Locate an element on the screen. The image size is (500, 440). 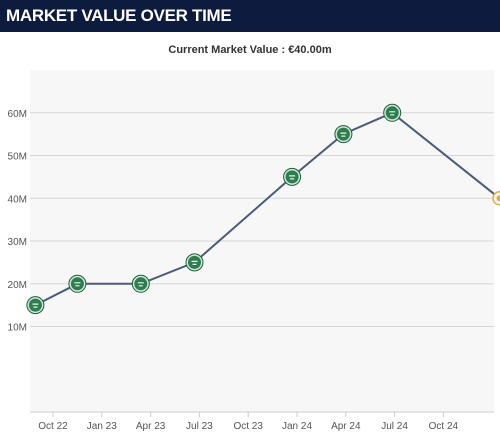
x-tick-label: Oct 24 is located at coordinates (444, 426).